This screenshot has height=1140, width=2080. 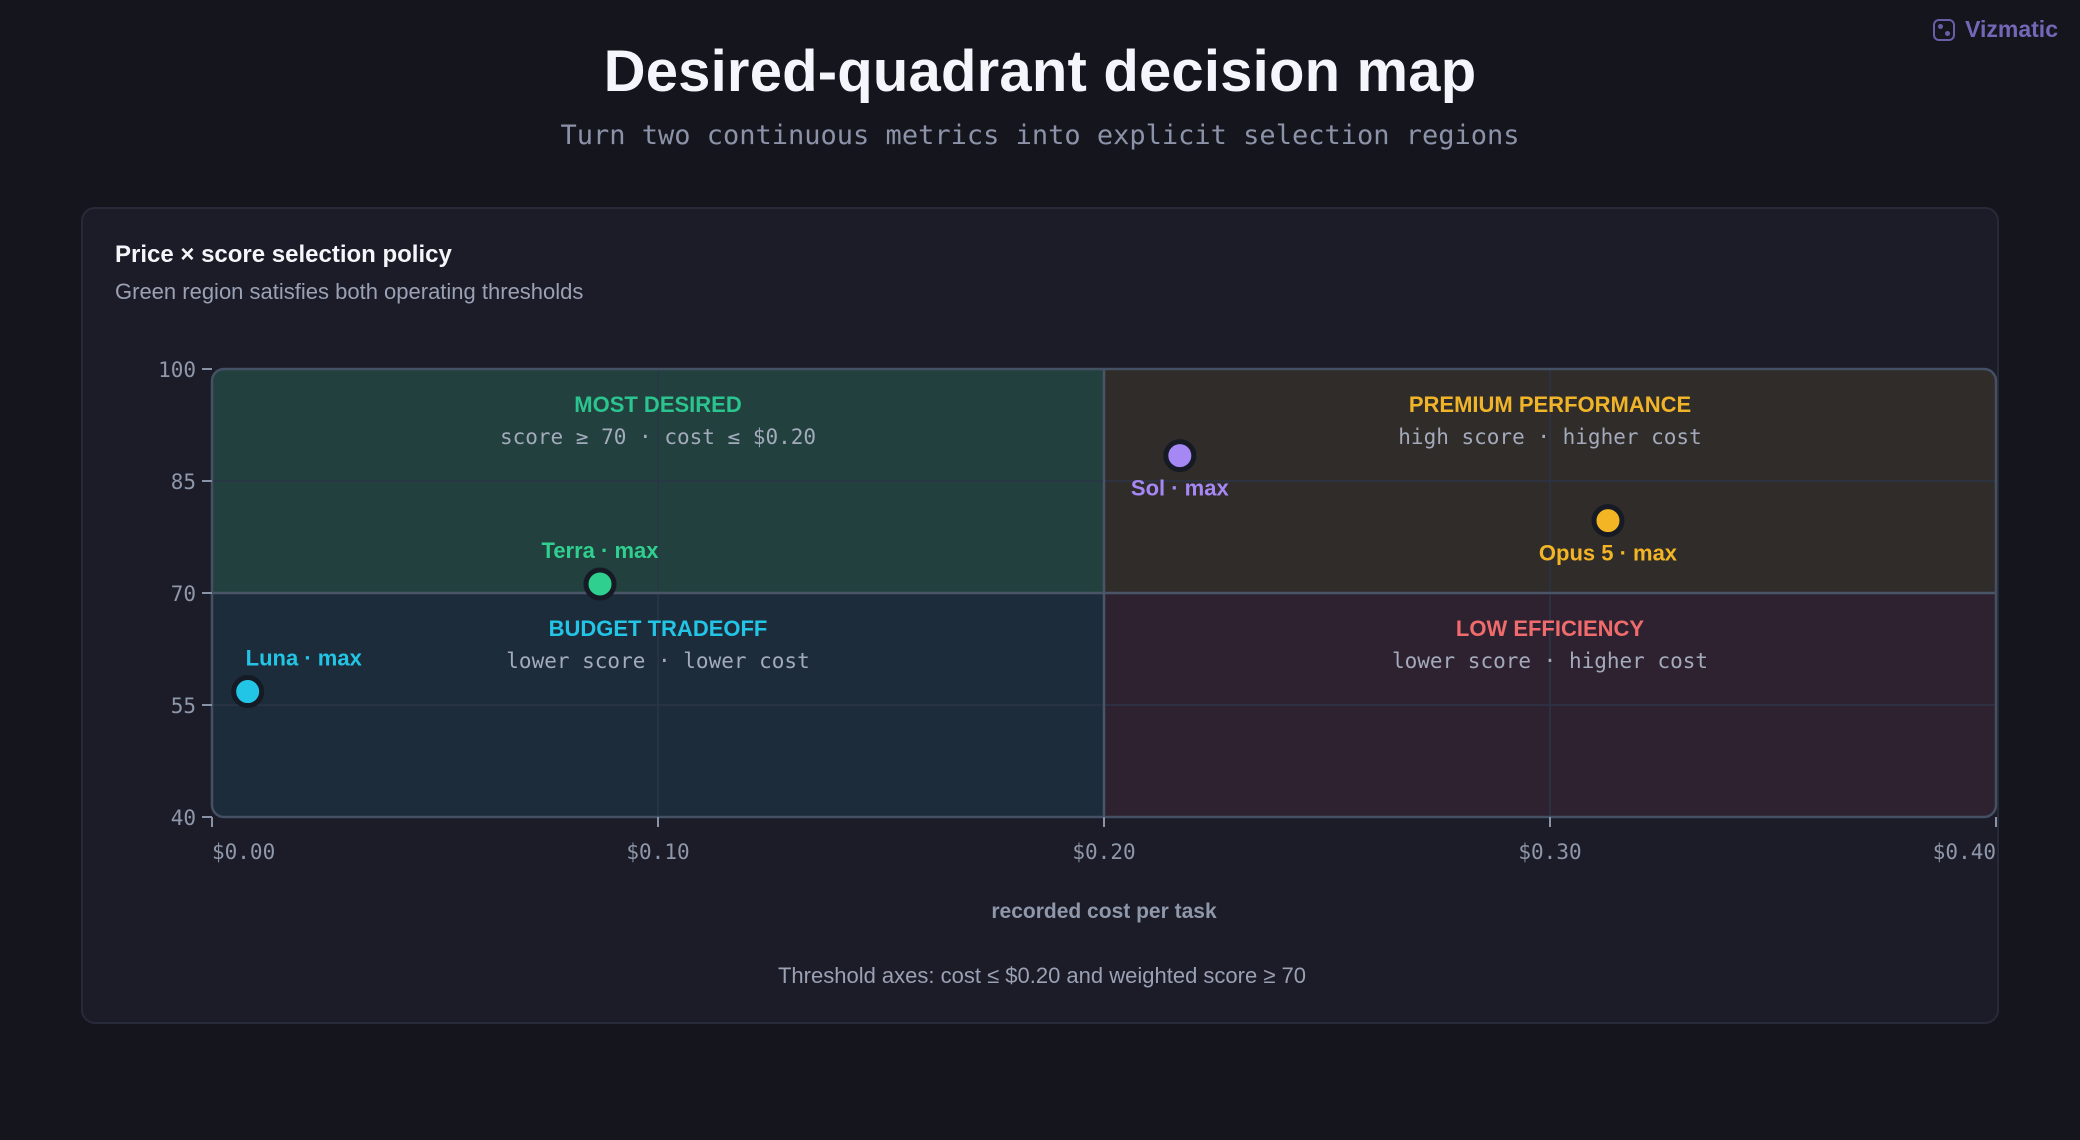 What do you see at coordinates (1550, 404) in the screenshot?
I see `quadrant-title-premium-performance: PREMIUM PERFORMANCE` at bounding box center [1550, 404].